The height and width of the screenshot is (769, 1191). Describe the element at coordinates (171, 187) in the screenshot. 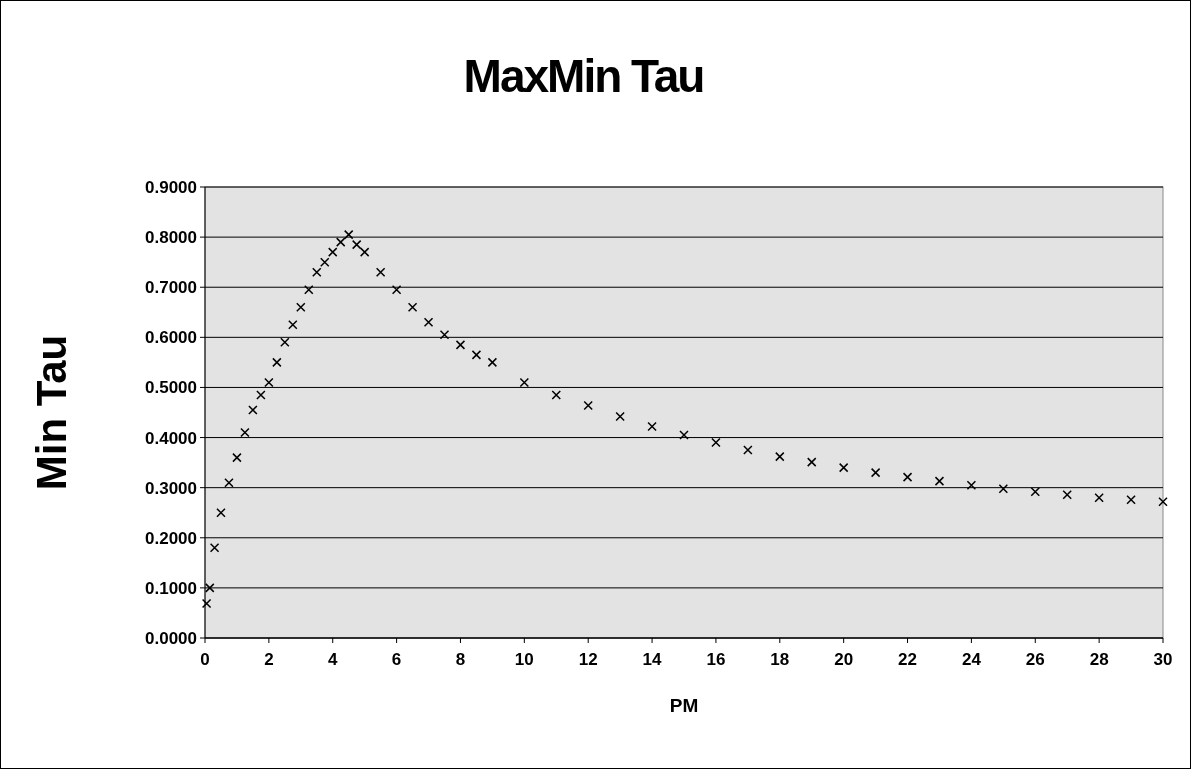

I see `y-tick-label: 0.9000` at that location.